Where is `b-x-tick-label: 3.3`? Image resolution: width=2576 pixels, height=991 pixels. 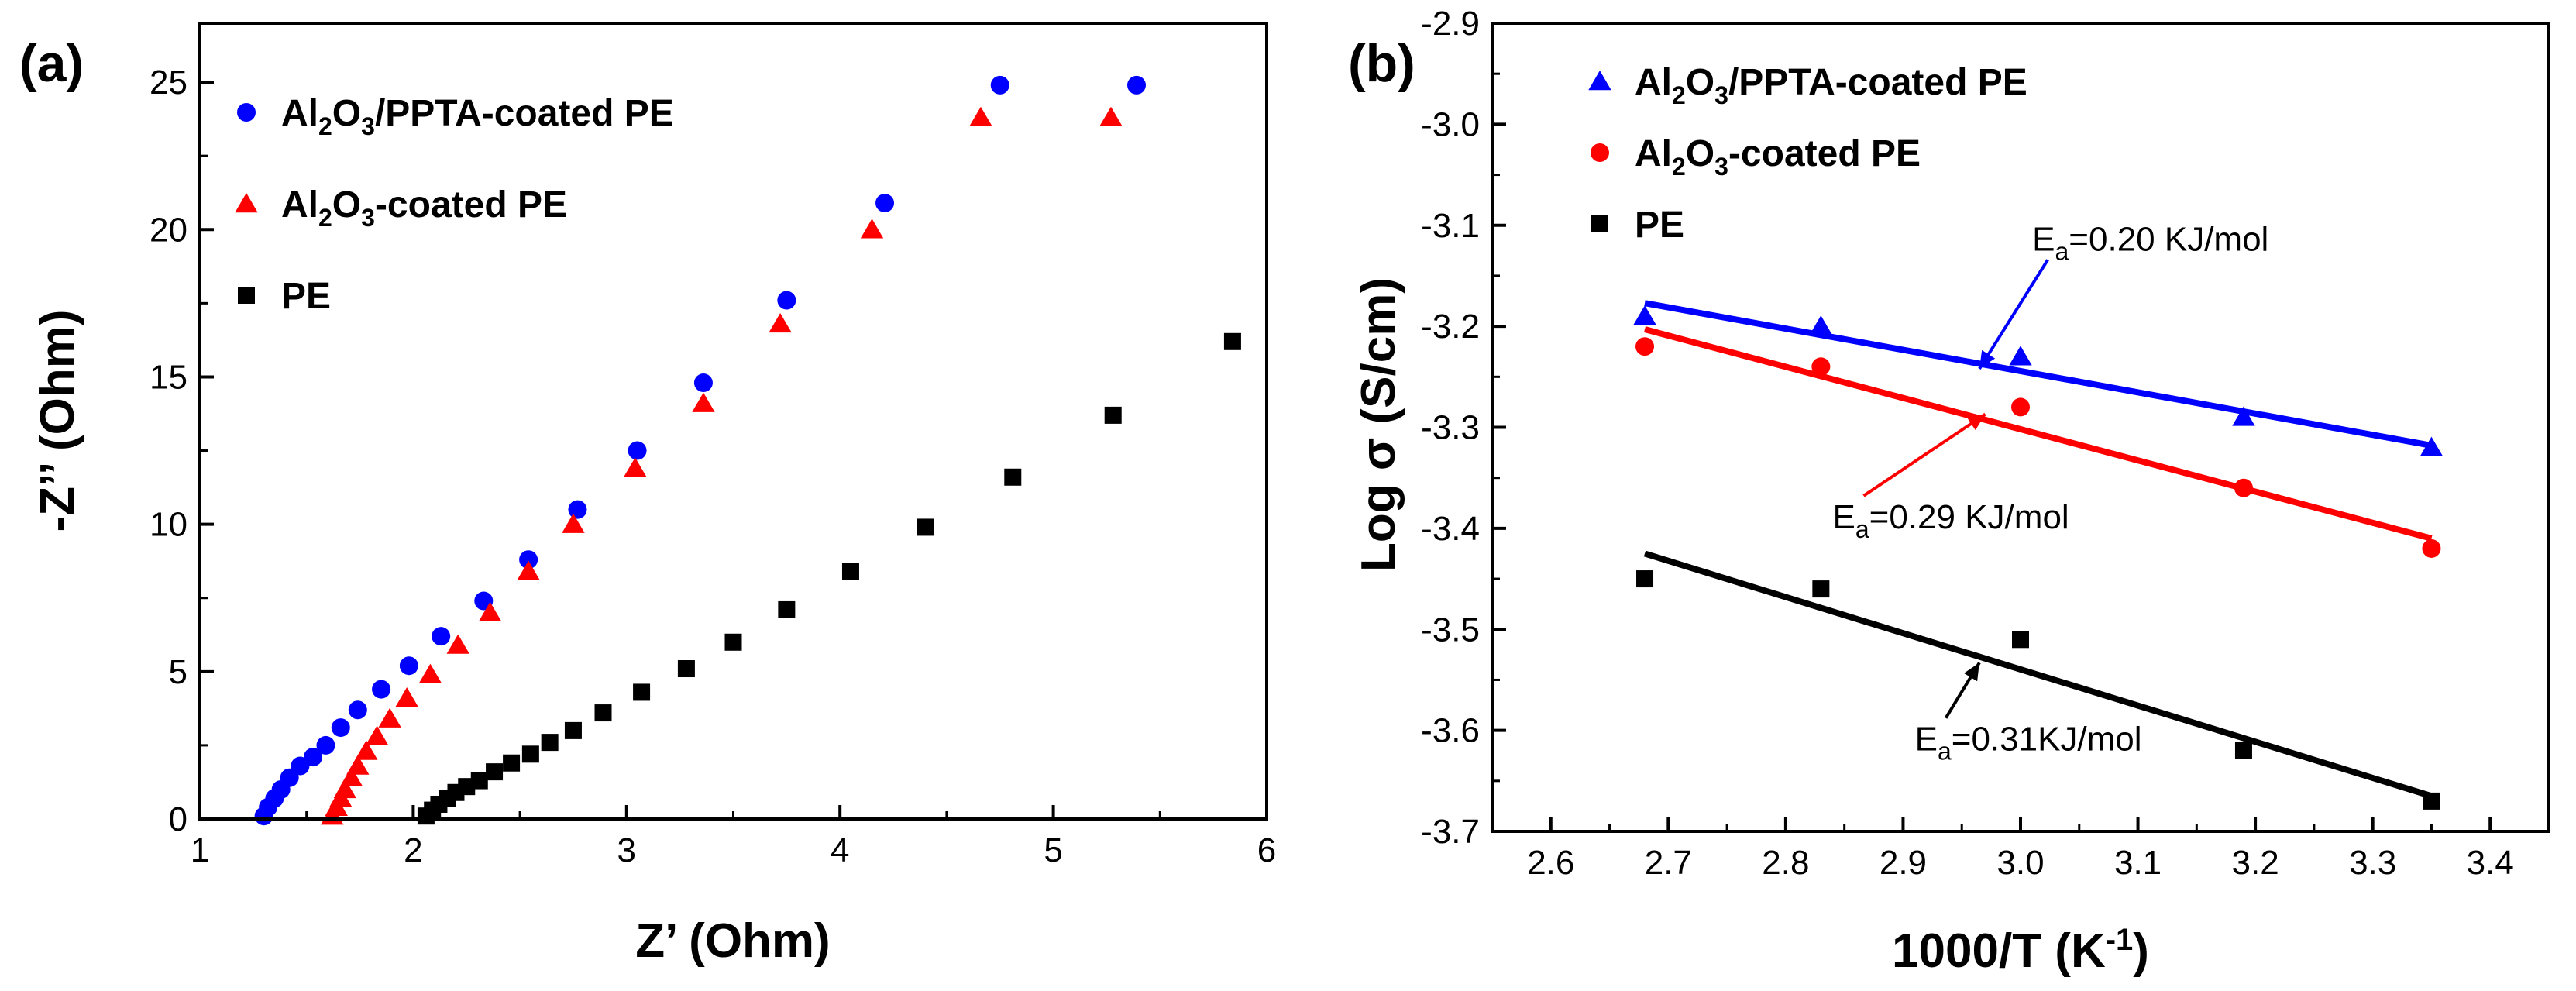
b-x-tick-label: 3.3 is located at coordinates (2372, 863).